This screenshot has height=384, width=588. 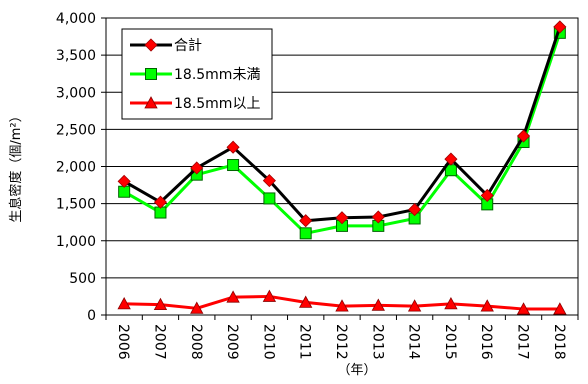 I want to click on y-axis-title: 生息密度（個/m²）, so click(x=16, y=165).